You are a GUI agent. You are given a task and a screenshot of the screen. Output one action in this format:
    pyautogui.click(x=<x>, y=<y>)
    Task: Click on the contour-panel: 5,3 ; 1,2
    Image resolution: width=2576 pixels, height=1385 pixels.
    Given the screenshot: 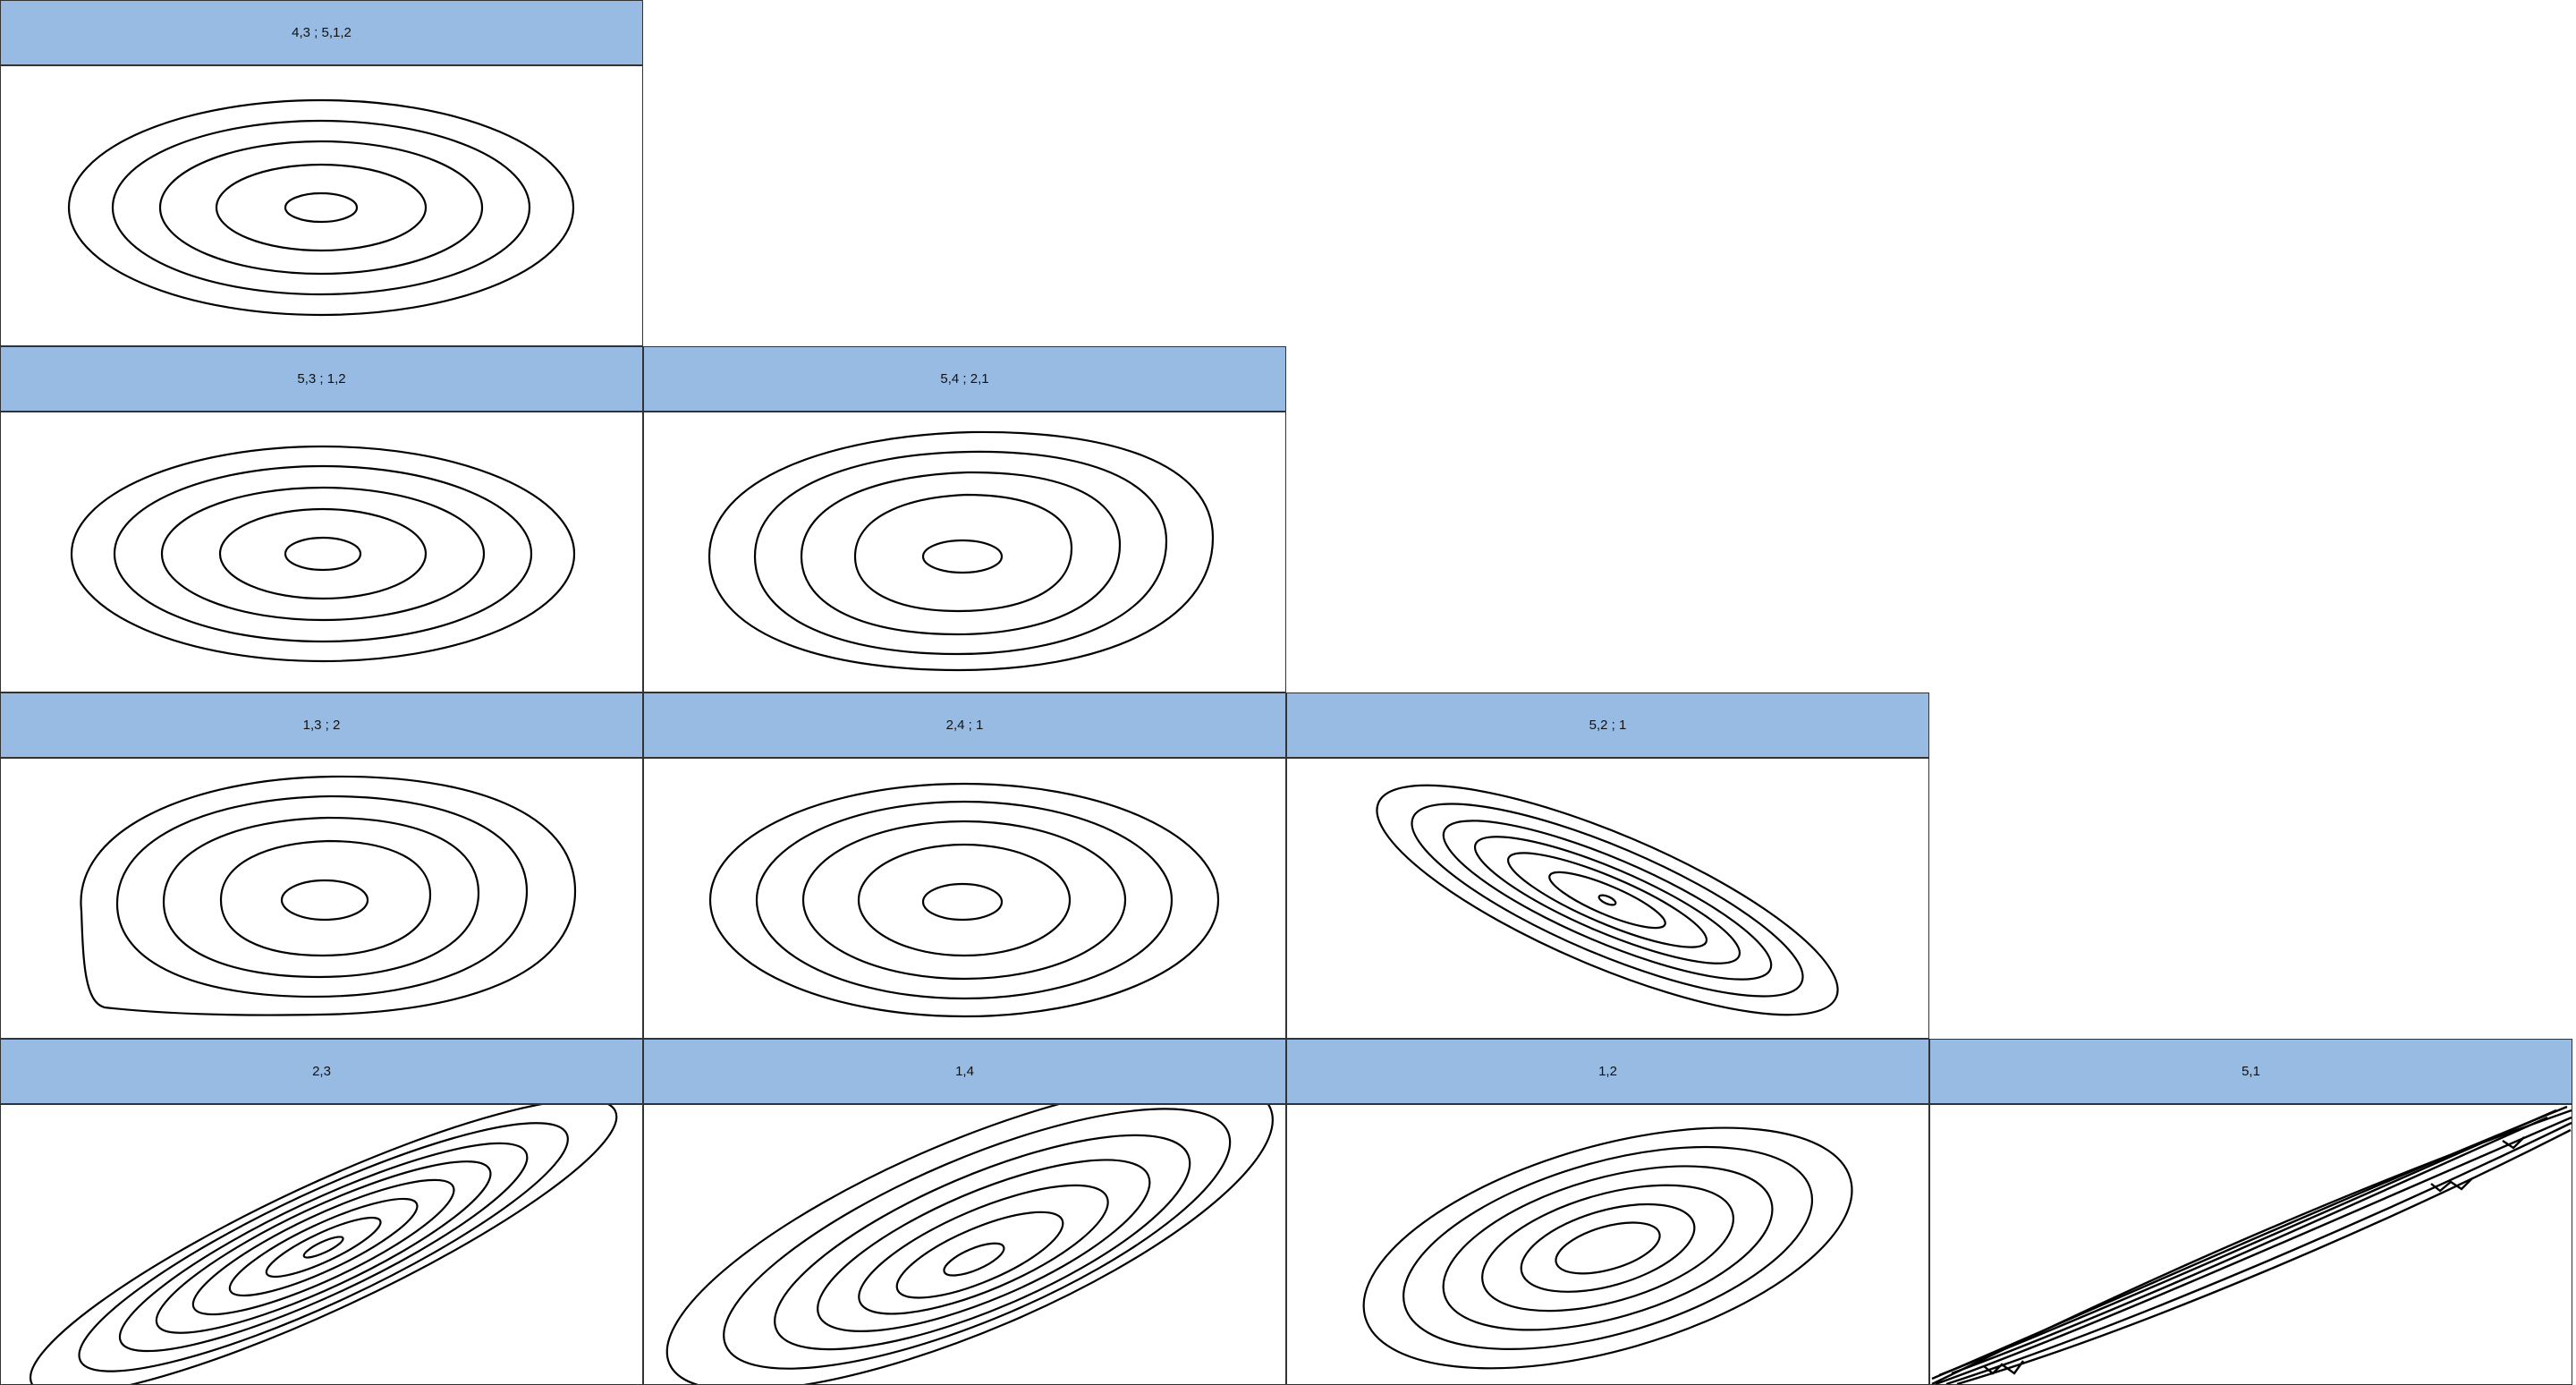 What is the action you would take?
    pyautogui.click(x=321, y=519)
    